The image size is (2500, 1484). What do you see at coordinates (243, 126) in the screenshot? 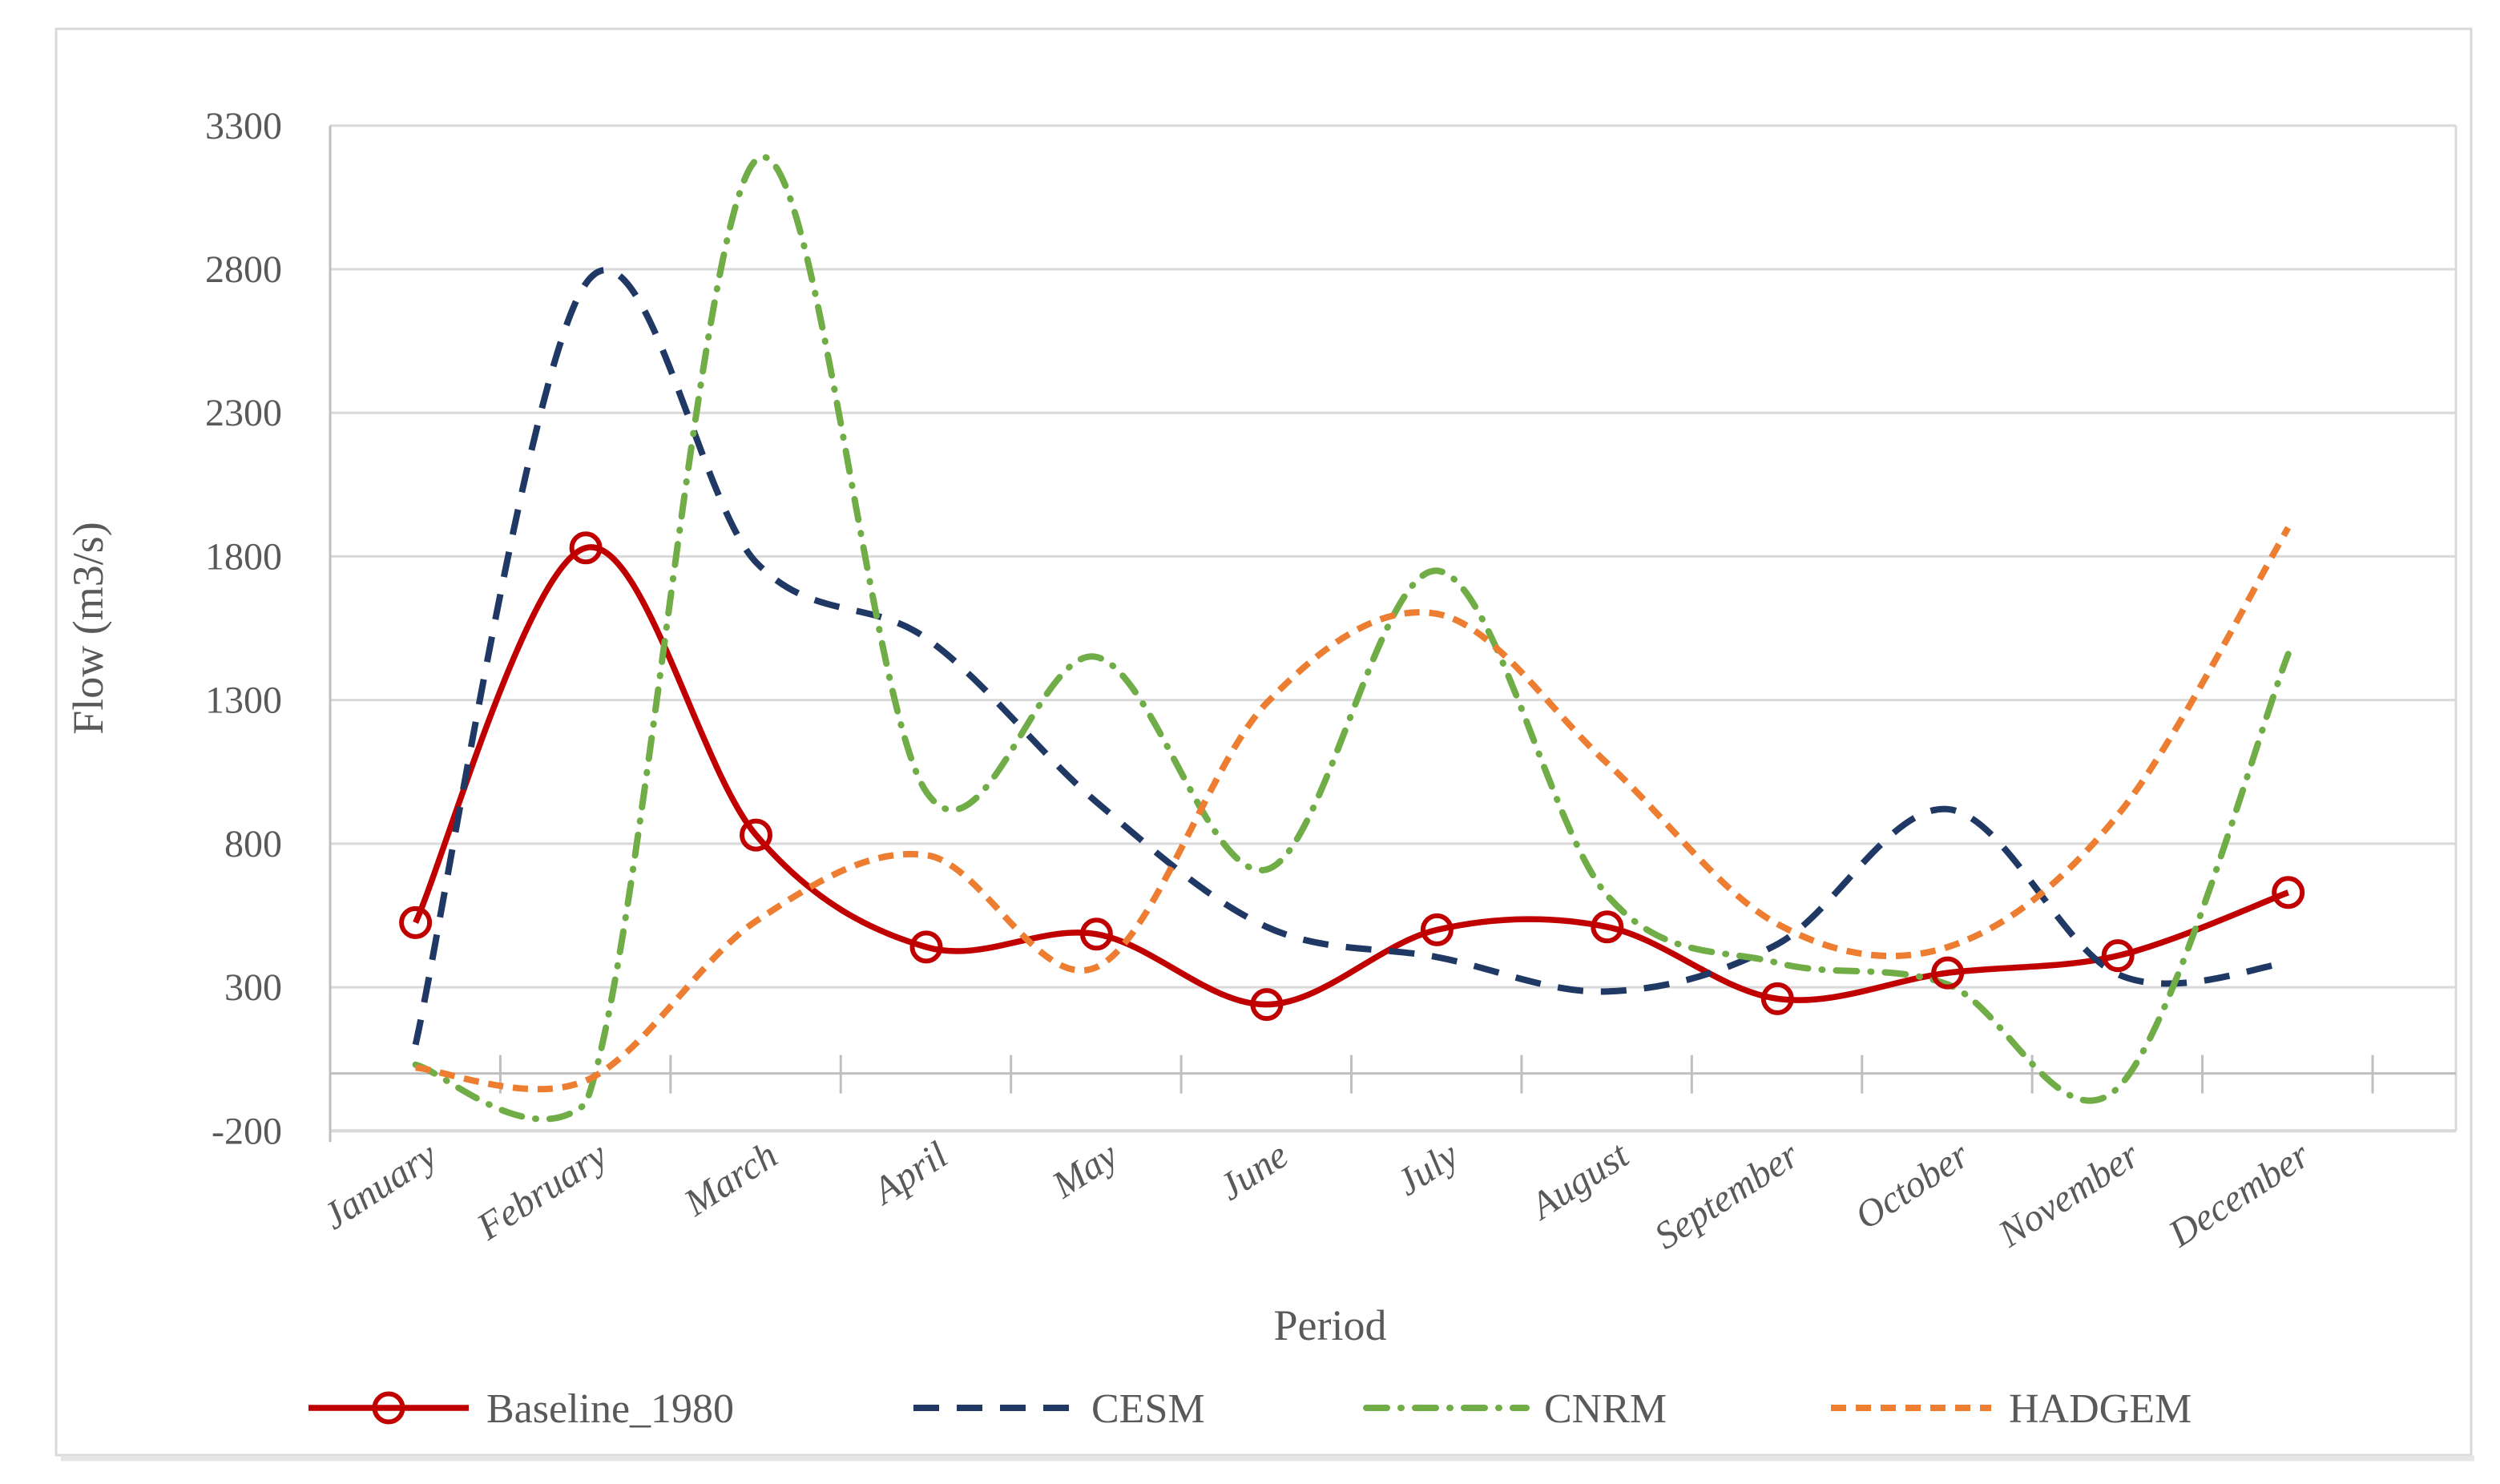
I see `y-tick-label: 3300` at bounding box center [243, 126].